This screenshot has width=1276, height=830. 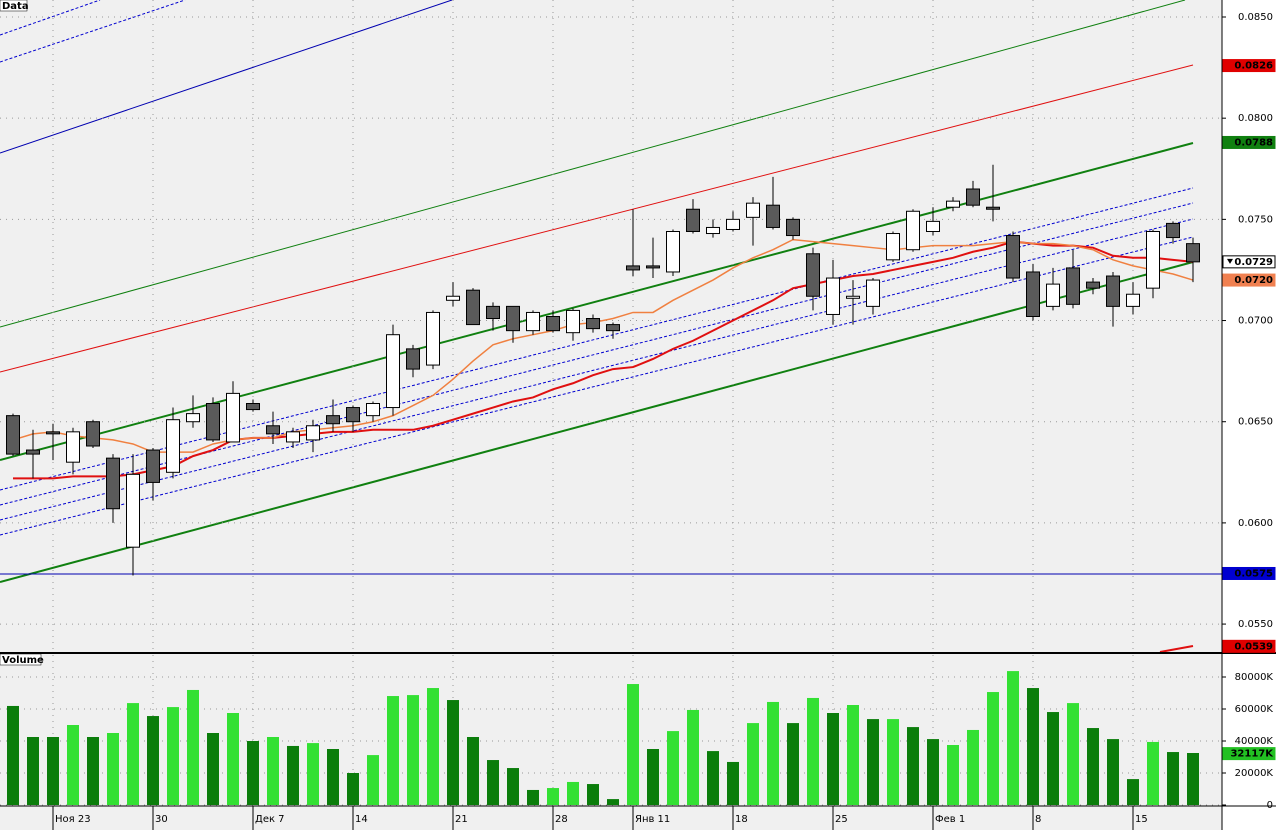 I want to click on price-marker-label: 0.0729, so click(x=1253, y=262).